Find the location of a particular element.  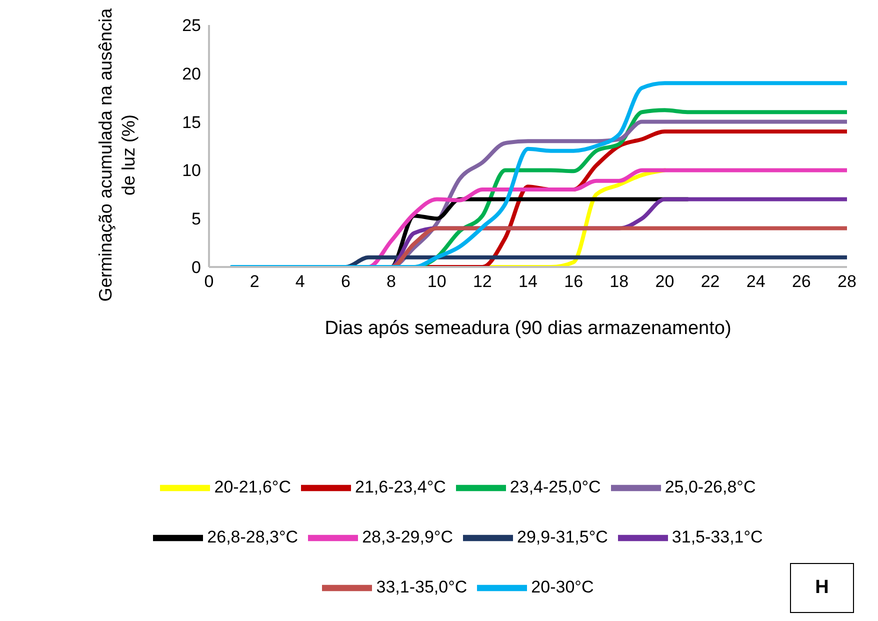

x-tick-label: 16 is located at coordinates (574, 282).